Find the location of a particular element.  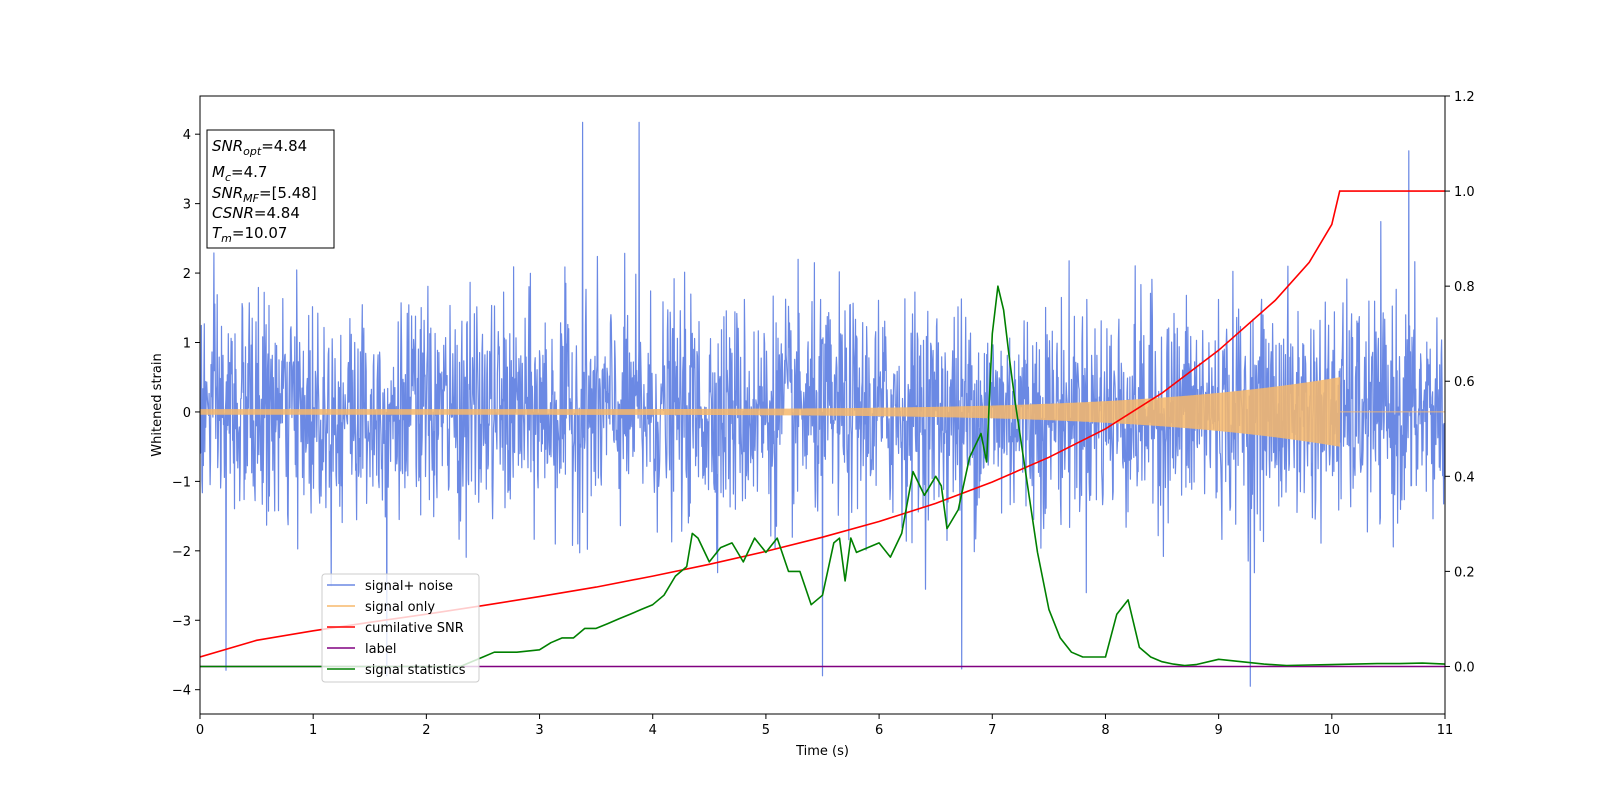

legend-frame is located at coordinates (400, 628).